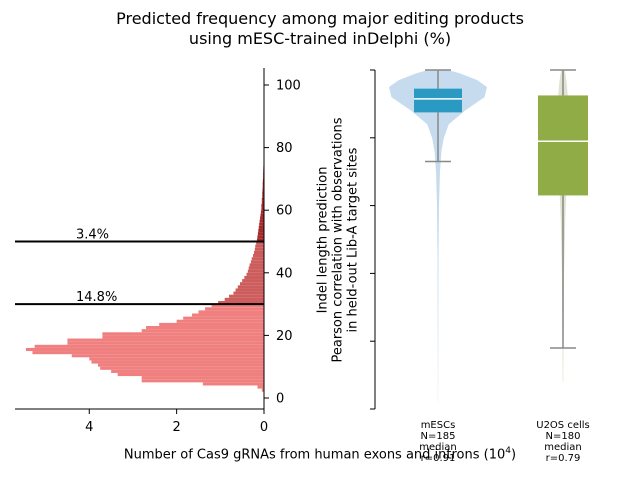 The image size is (640, 480). What do you see at coordinates (438, 442) in the screenshot?
I see `group-label-mescs: mESCs N=185 median r=0.91` at bounding box center [438, 442].